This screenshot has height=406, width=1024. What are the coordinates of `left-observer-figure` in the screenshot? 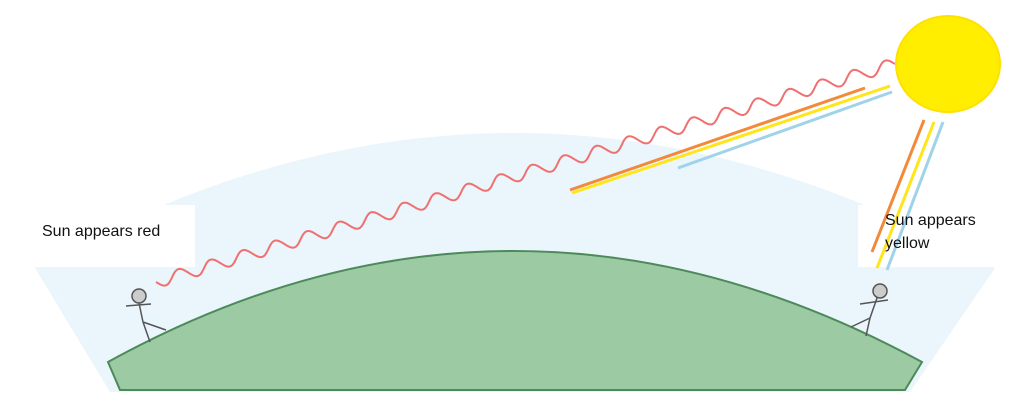 It's located at (146, 315).